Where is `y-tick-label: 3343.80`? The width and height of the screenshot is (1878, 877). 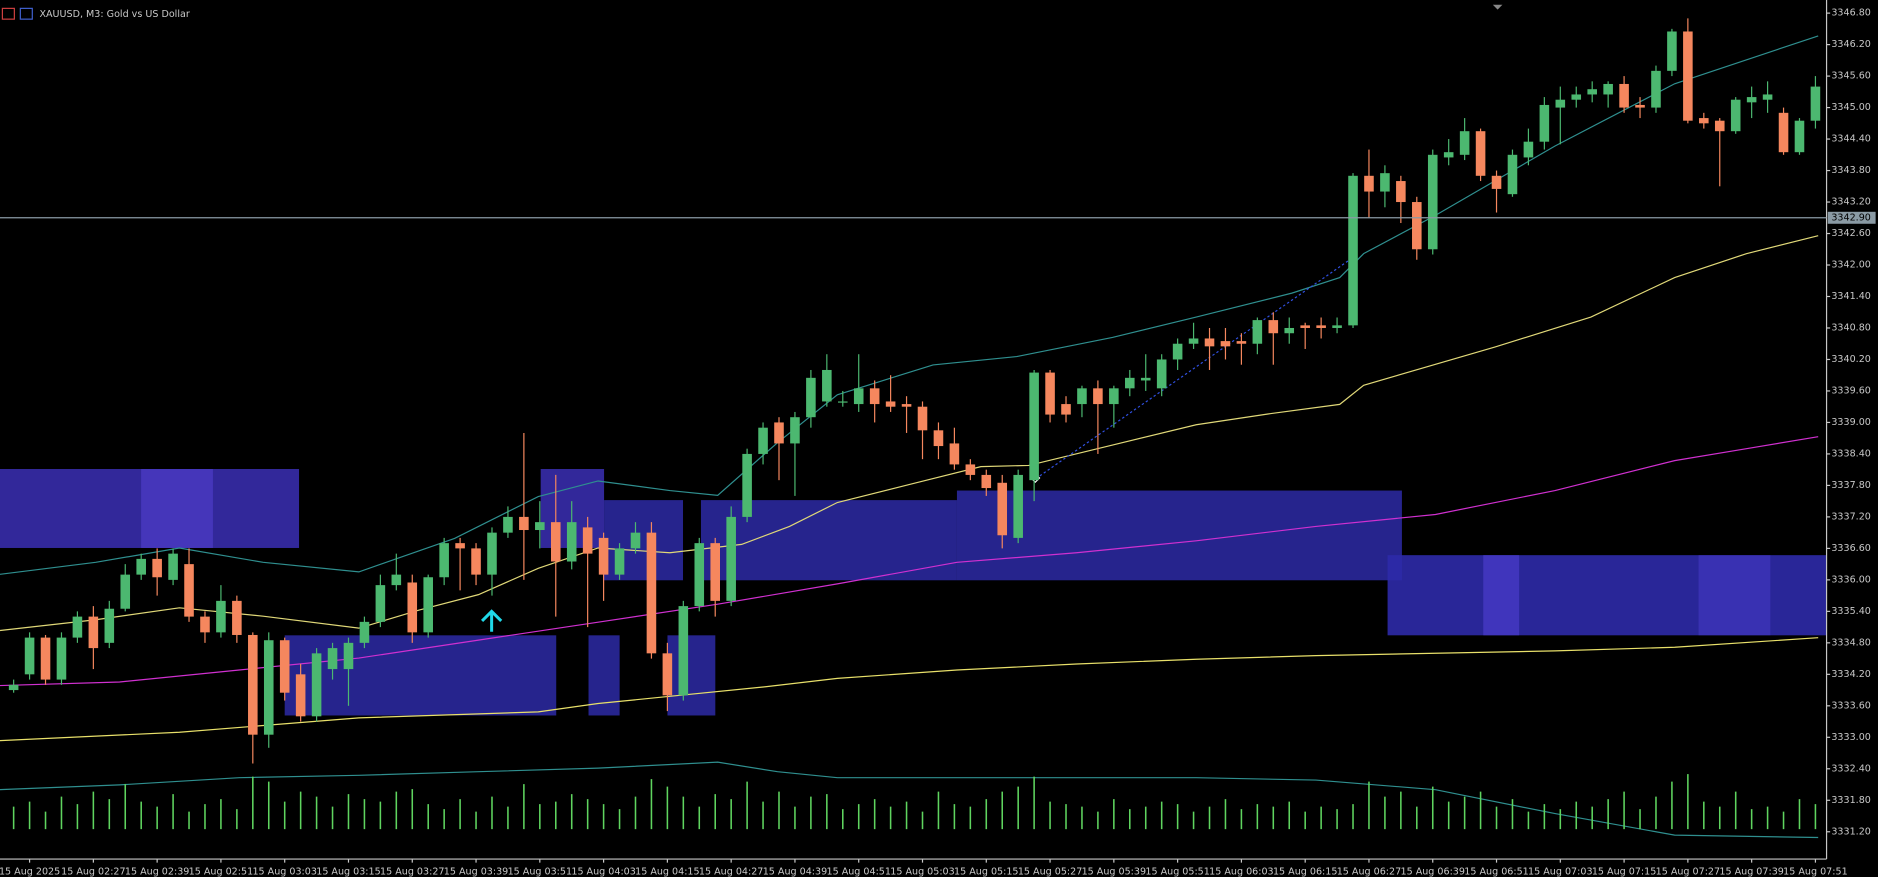 y-tick-label: 3343.80 is located at coordinates (1851, 170).